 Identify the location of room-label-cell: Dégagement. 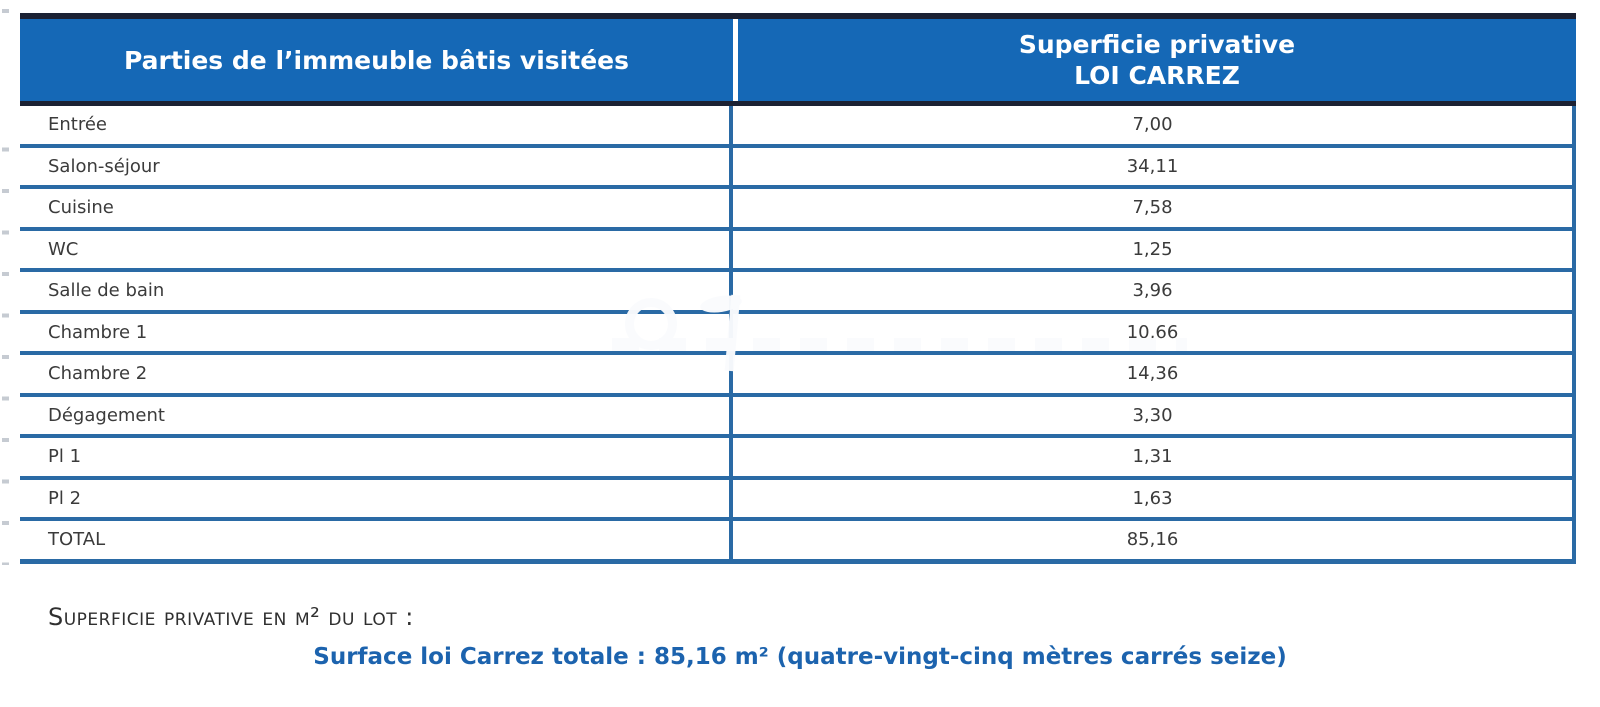
(376, 415).